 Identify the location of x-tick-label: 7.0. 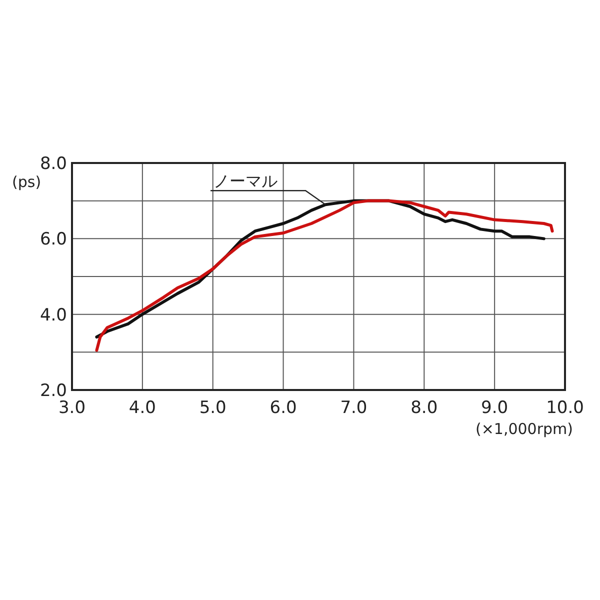
(354, 408).